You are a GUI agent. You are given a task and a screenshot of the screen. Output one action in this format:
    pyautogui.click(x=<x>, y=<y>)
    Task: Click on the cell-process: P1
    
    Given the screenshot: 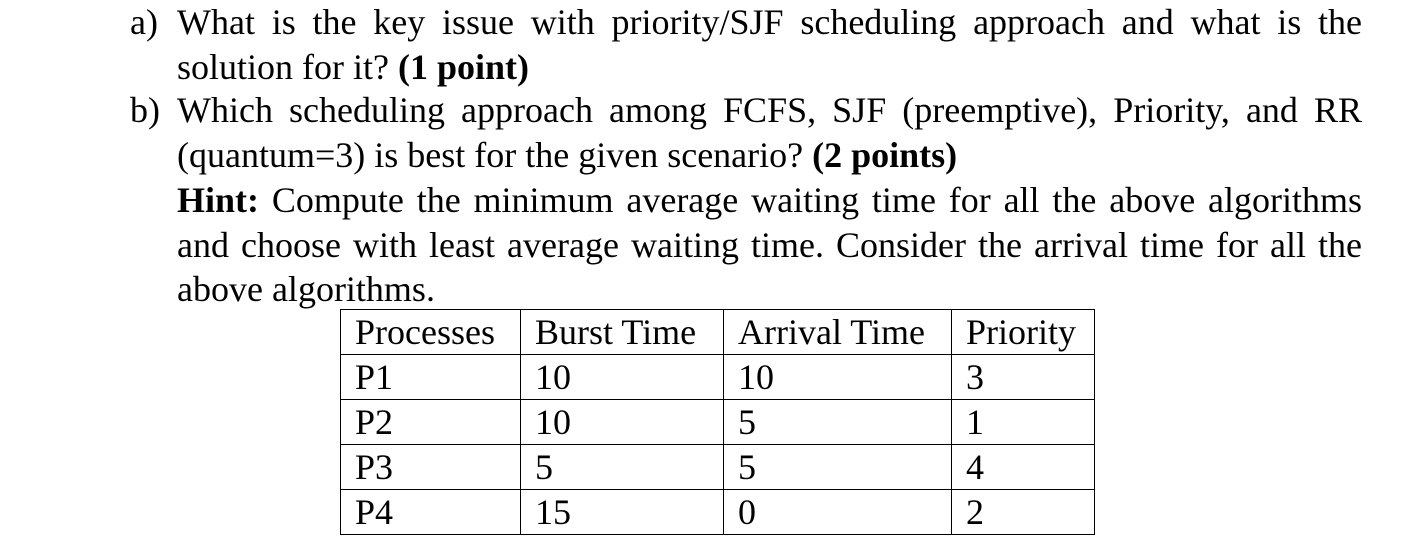 What is the action you would take?
    pyautogui.click(x=430, y=377)
    